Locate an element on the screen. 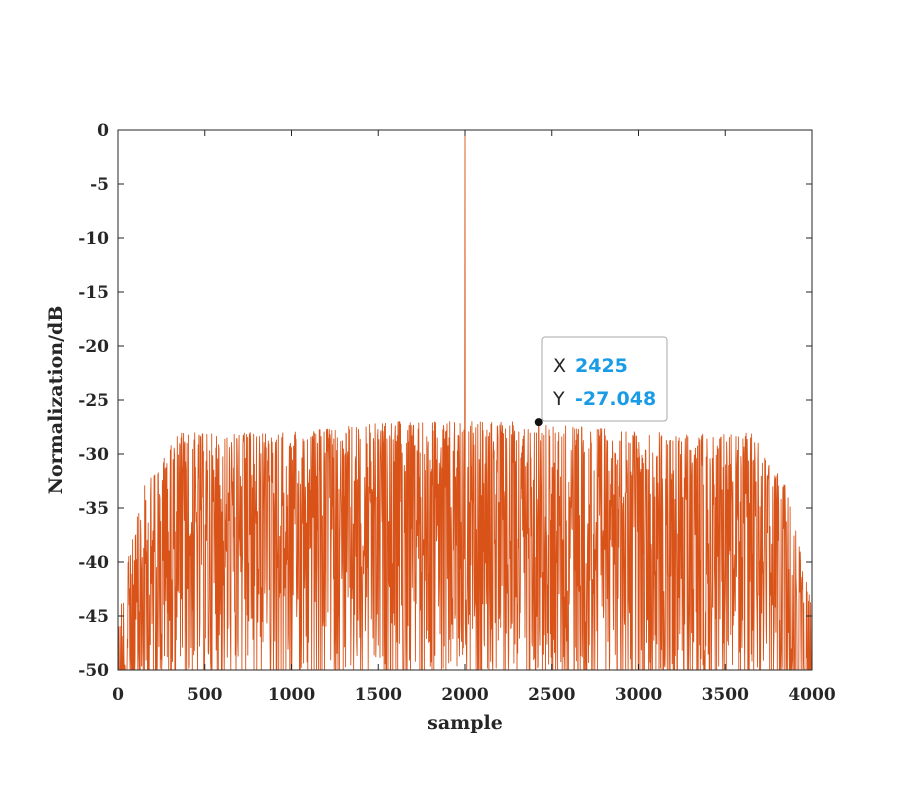  y-tick-label: -10 is located at coordinates (93, 239).